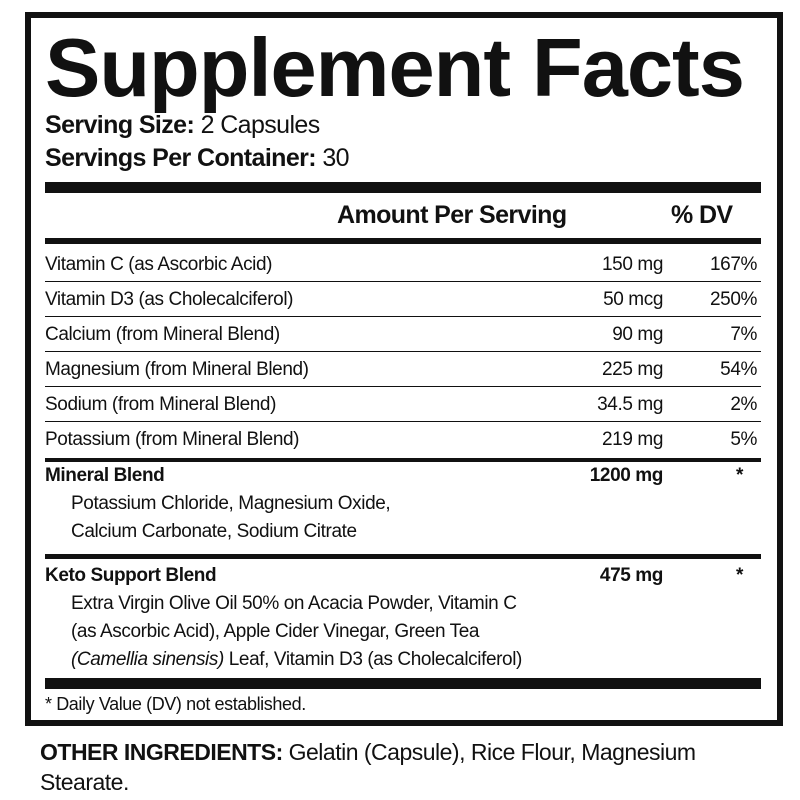 The width and height of the screenshot is (800, 800). What do you see at coordinates (633, 299) in the screenshot?
I see `nutrient-amount: 50 mcg` at bounding box center [633, 299].